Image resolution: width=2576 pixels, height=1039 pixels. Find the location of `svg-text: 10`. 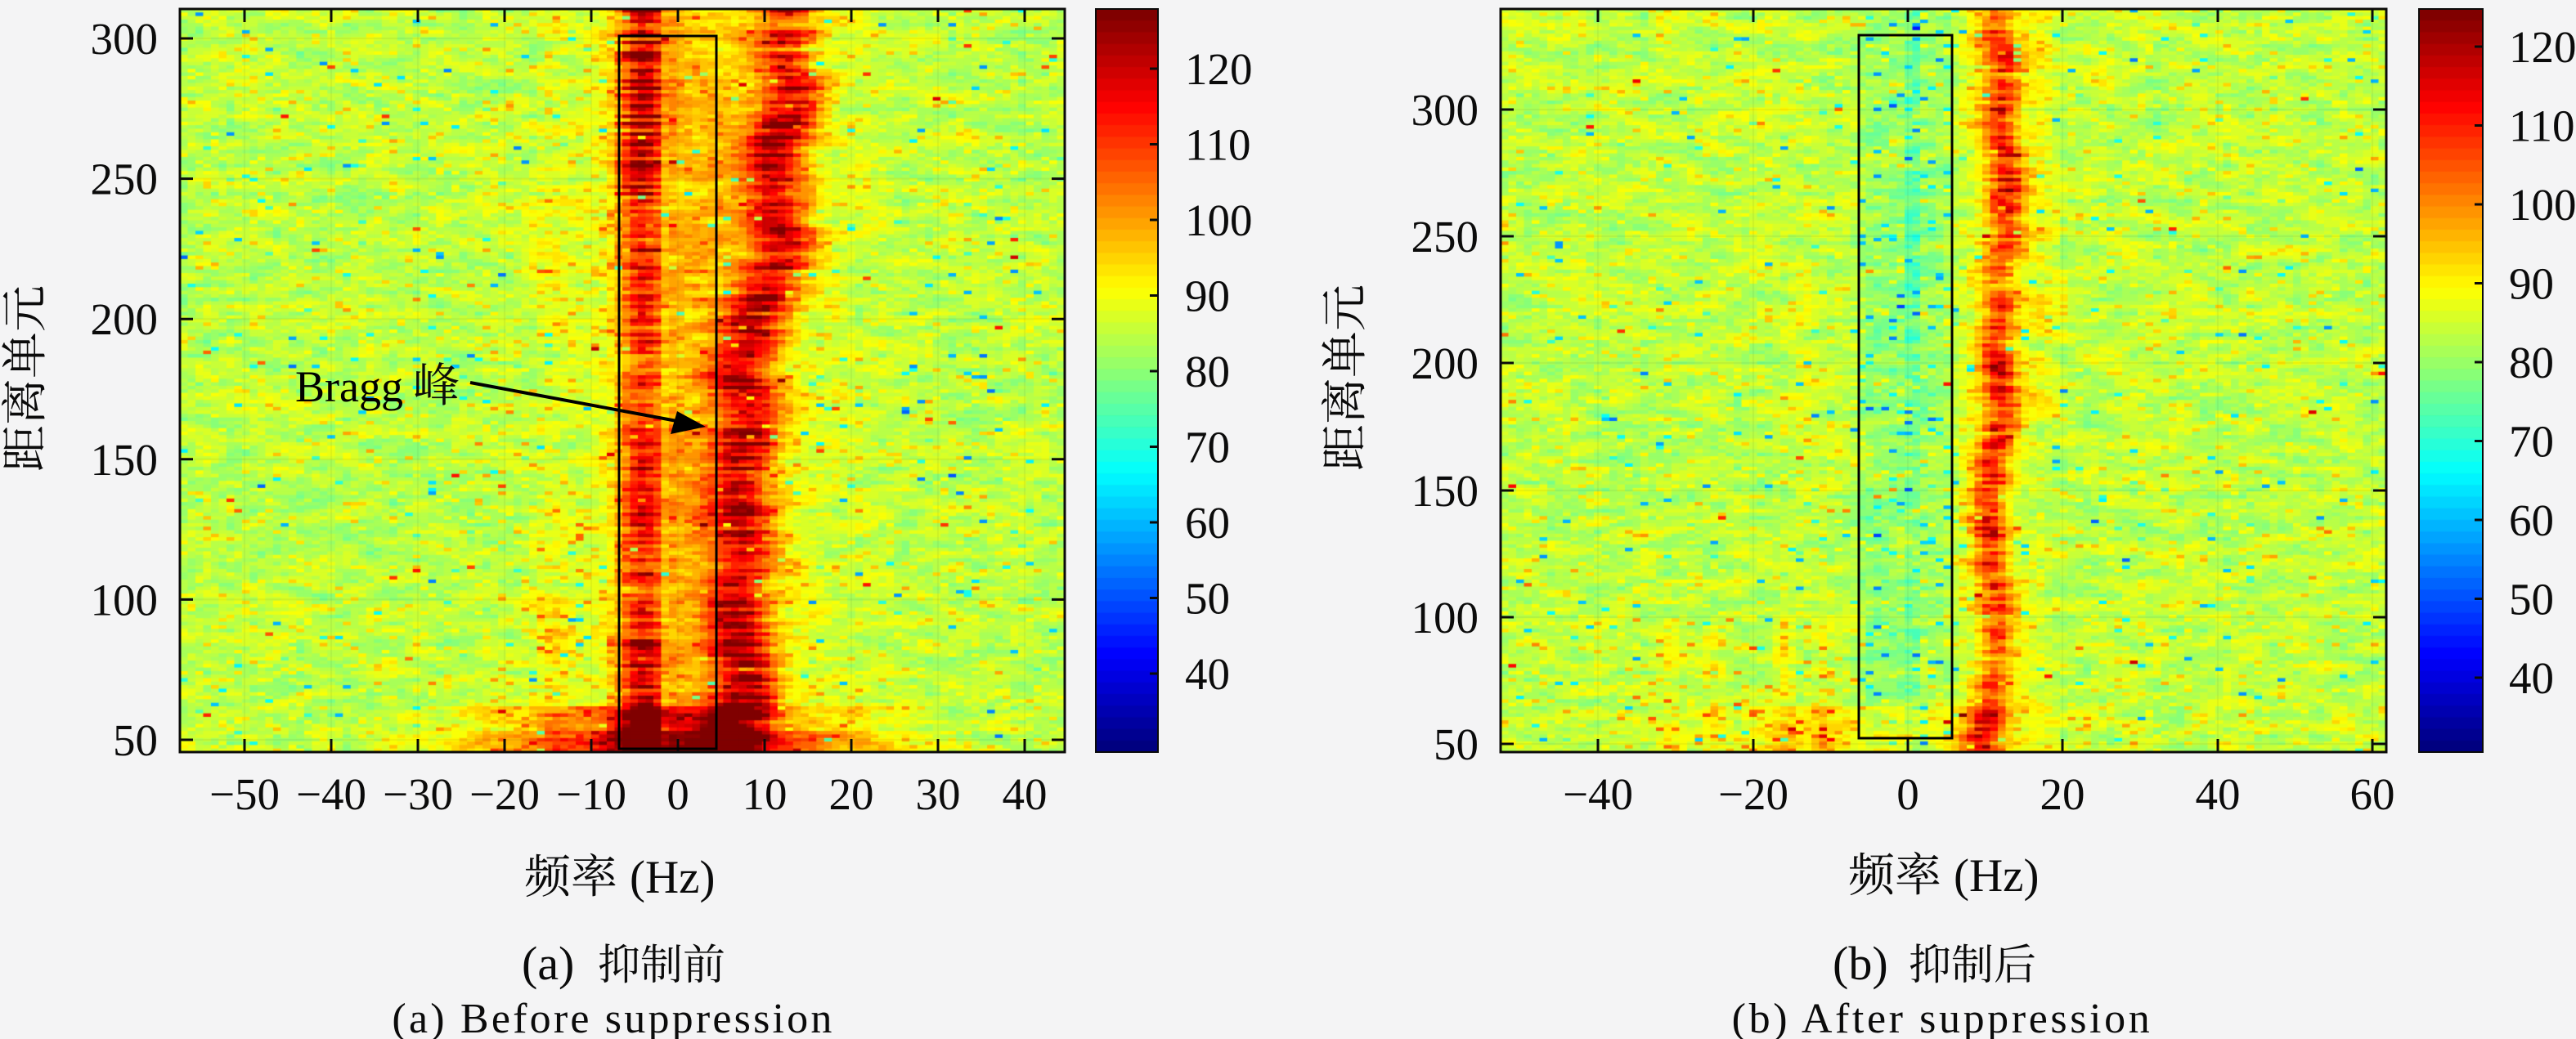

svg-text: 10 is located at coordinates (765, 794).